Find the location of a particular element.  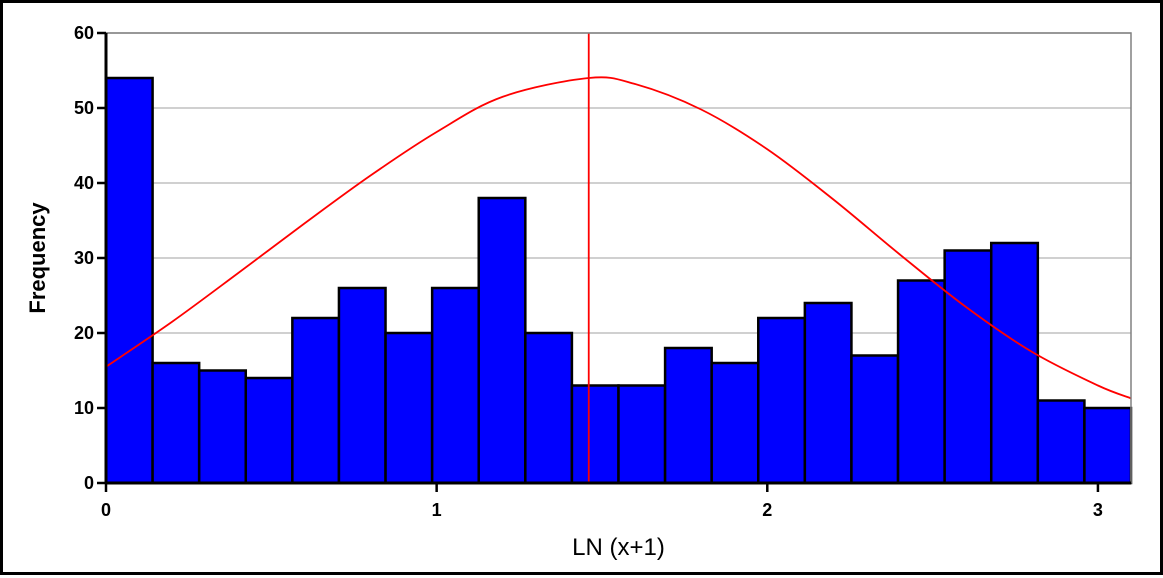

y-tick-label-40: 40 is located at coordinates (84, 183).